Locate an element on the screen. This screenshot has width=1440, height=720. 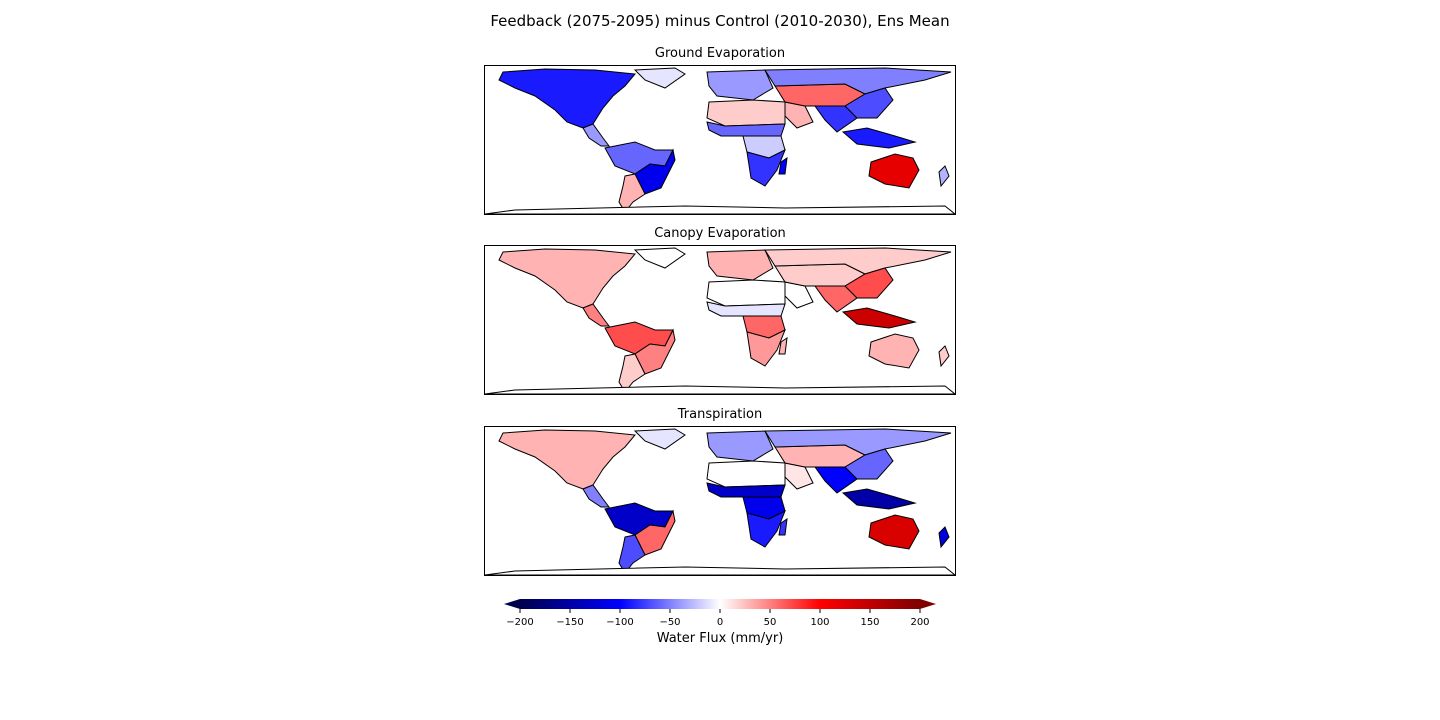
colorbar-tick-label: 100 is located at coordinates (820, 622).